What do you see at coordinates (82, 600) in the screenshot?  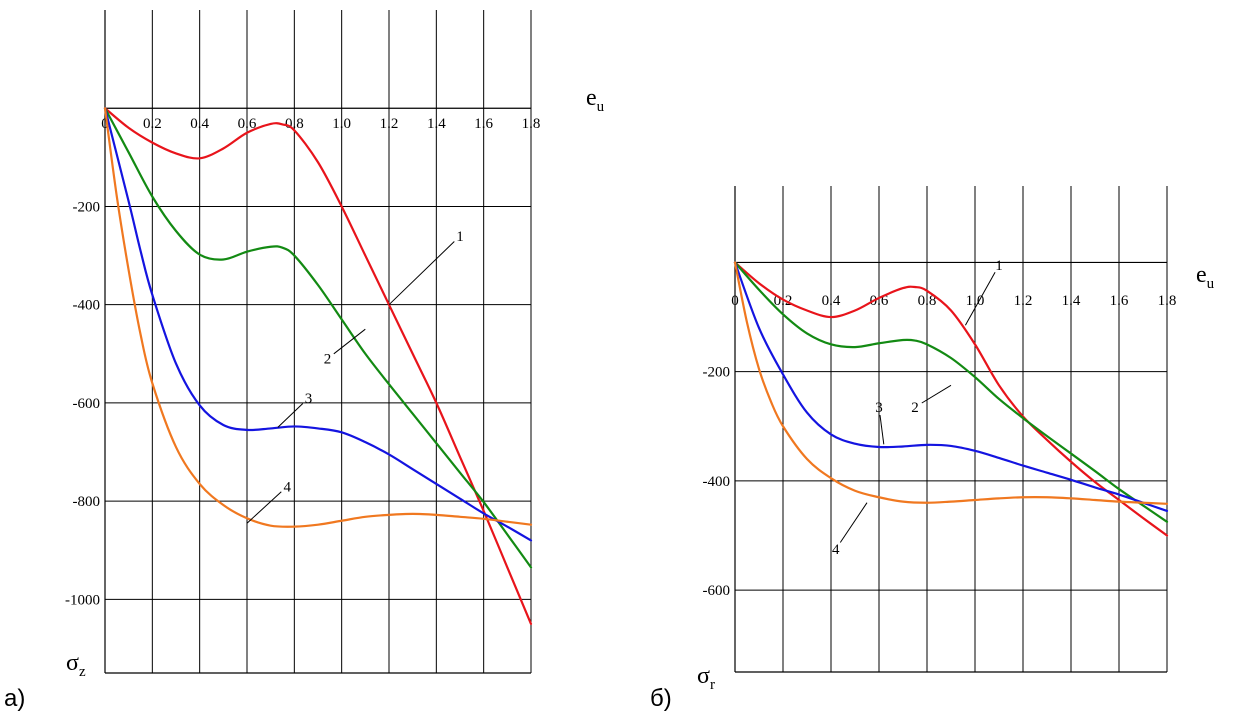 I see `y-tick-label: -1000` at bounding box center [82, 600].